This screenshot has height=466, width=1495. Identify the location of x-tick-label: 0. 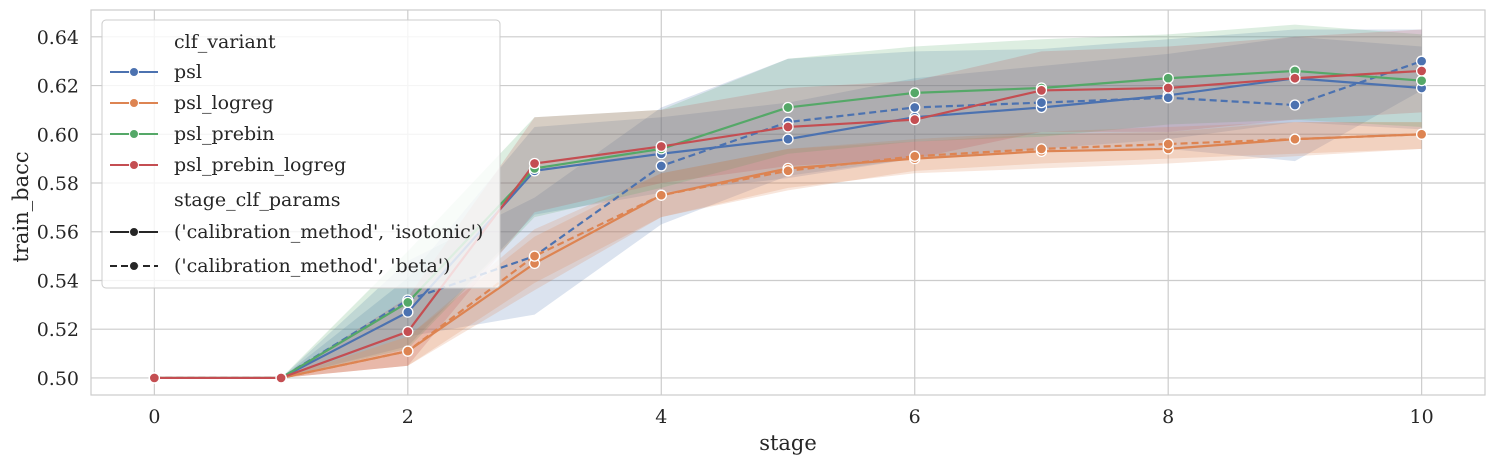
(154, 417).